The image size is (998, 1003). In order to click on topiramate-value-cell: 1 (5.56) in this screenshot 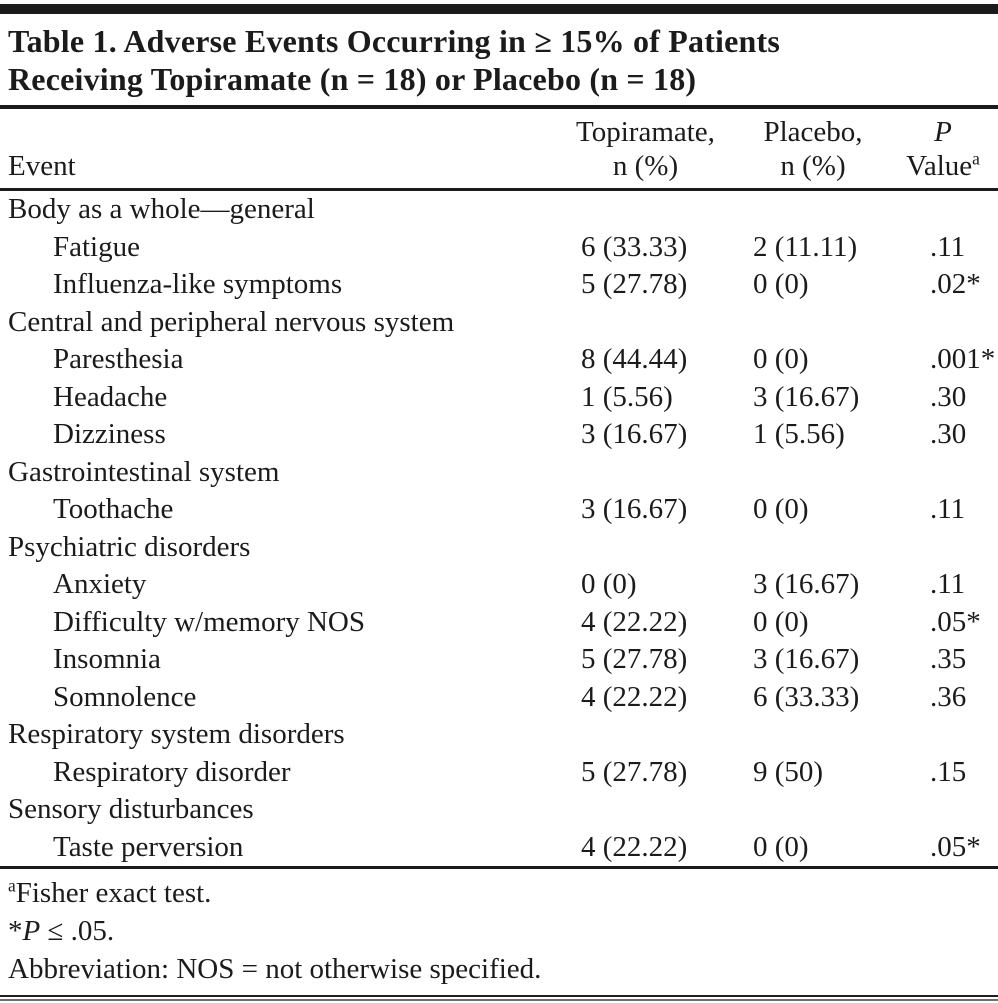, I will do `click(627, 396)`.